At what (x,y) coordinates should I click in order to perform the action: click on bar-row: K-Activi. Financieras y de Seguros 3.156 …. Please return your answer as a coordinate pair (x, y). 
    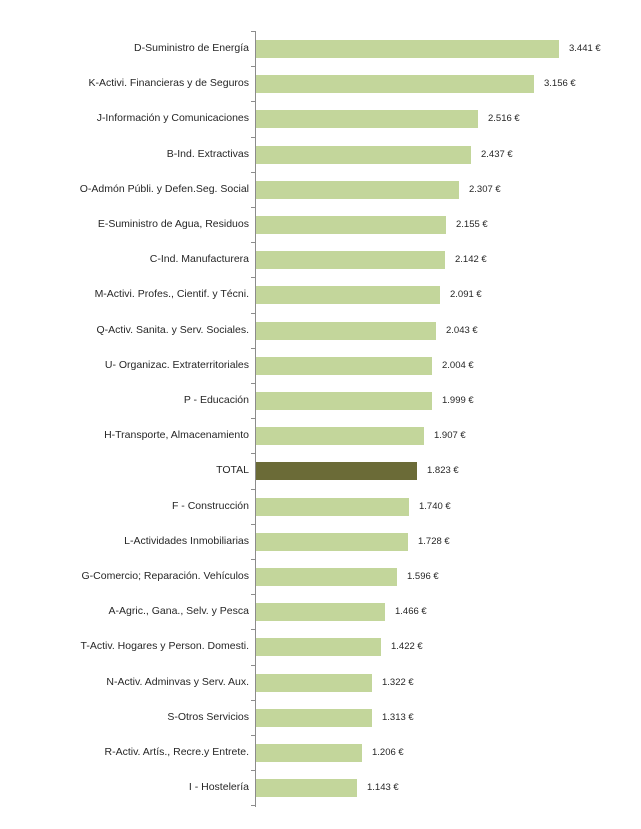
    Looking at the image, I should click on (320, 83).